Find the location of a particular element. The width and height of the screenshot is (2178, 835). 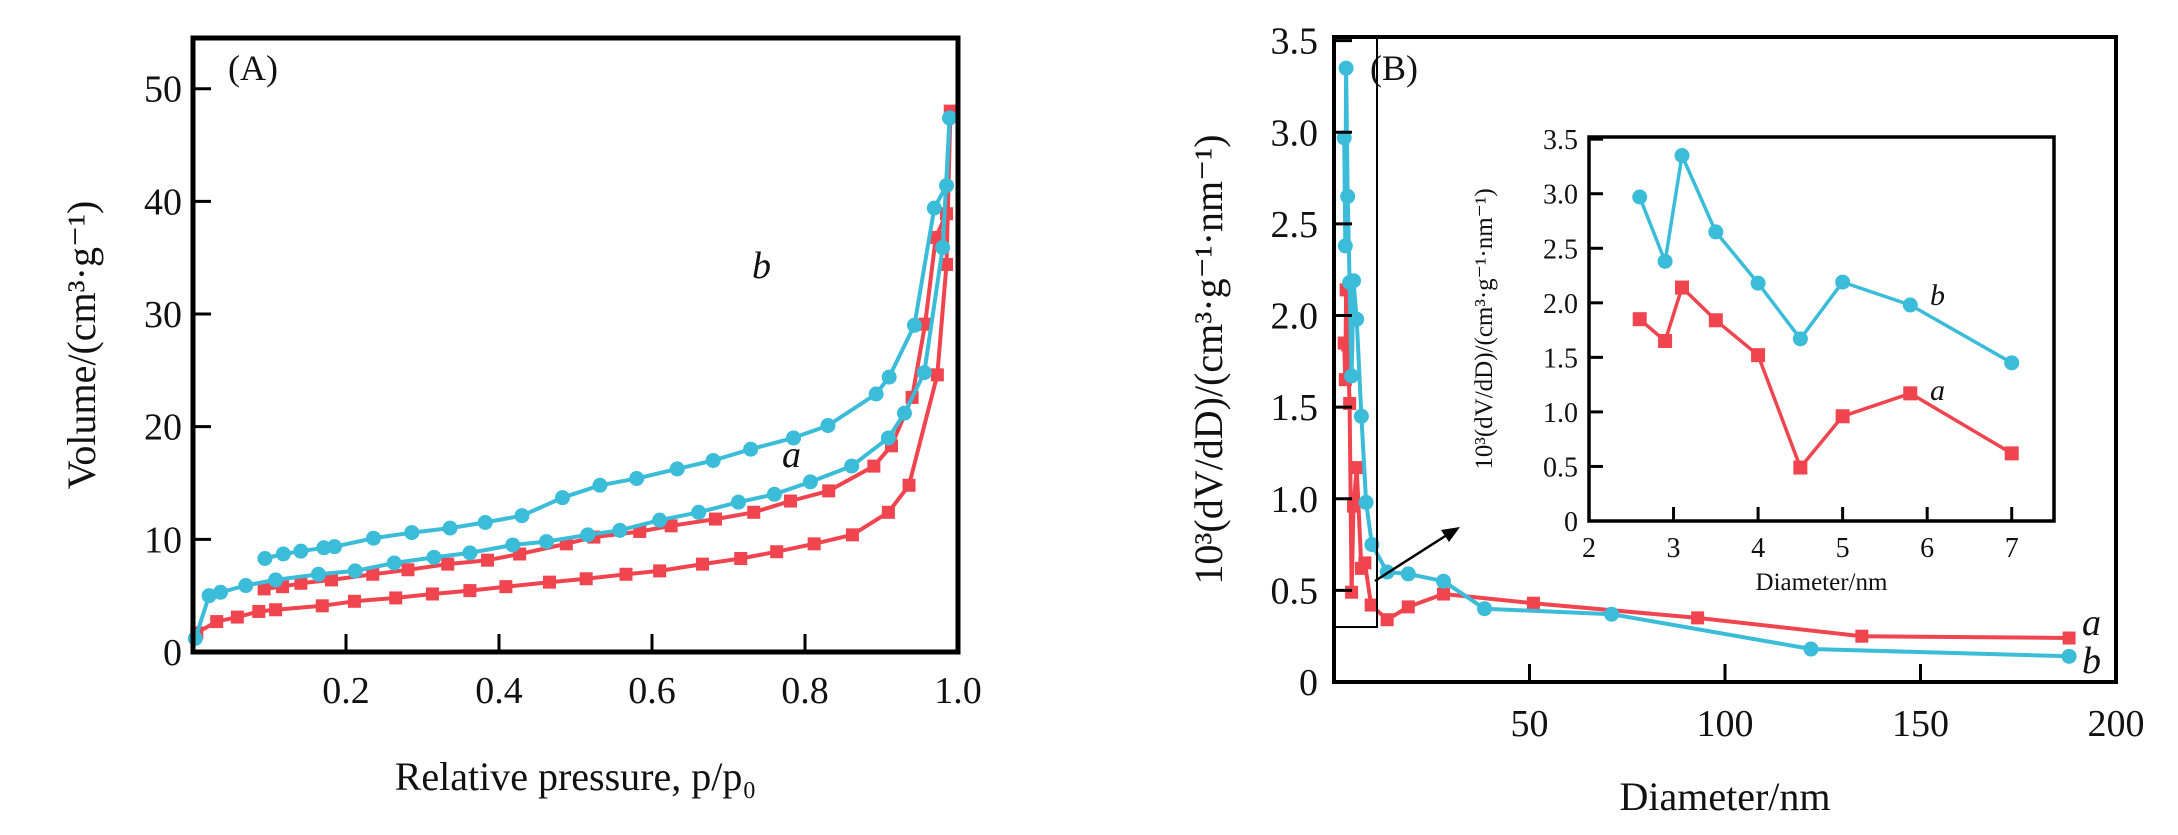

x-tick-label: 0.2 is located at coordinates (346, 691).